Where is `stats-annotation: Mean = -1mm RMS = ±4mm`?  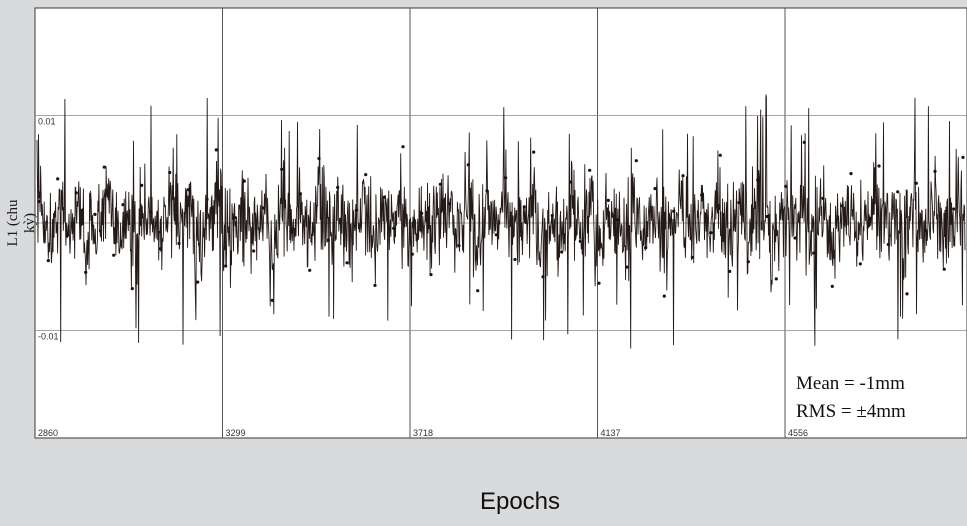
stats-annotation: Mean = -1mm RMS = ±4mm is located at coordinates (851, 398).